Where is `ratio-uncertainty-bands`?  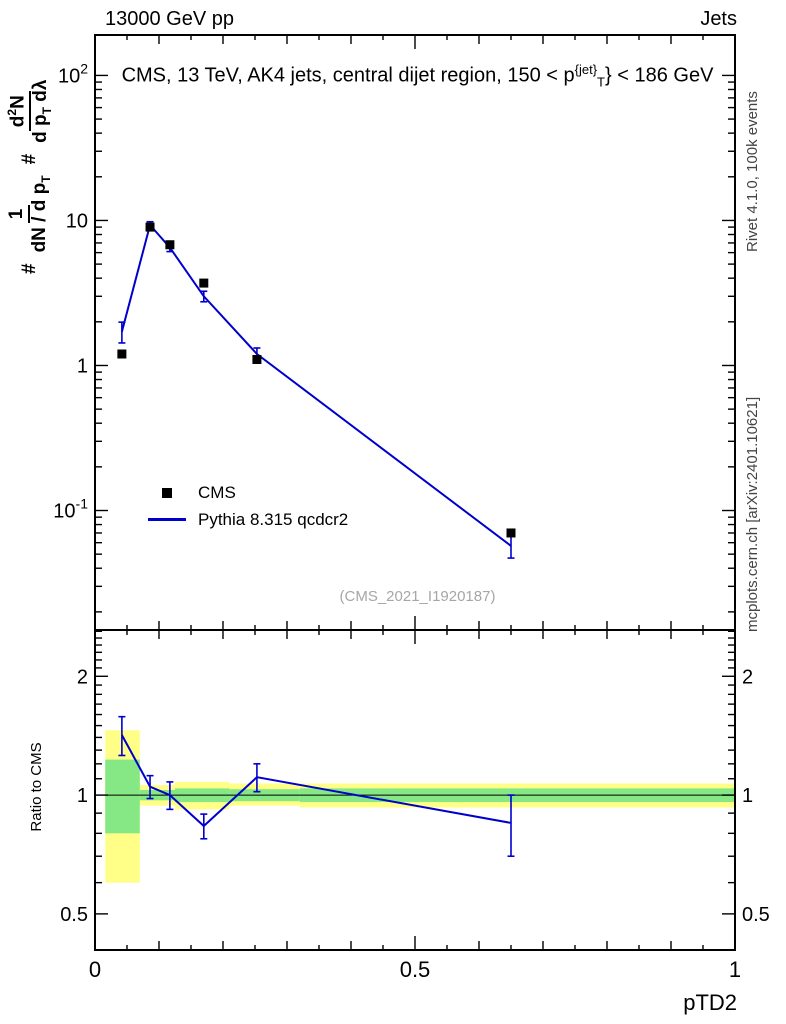 ratio-uncertainty-bands is located at coordinates (415, 806).